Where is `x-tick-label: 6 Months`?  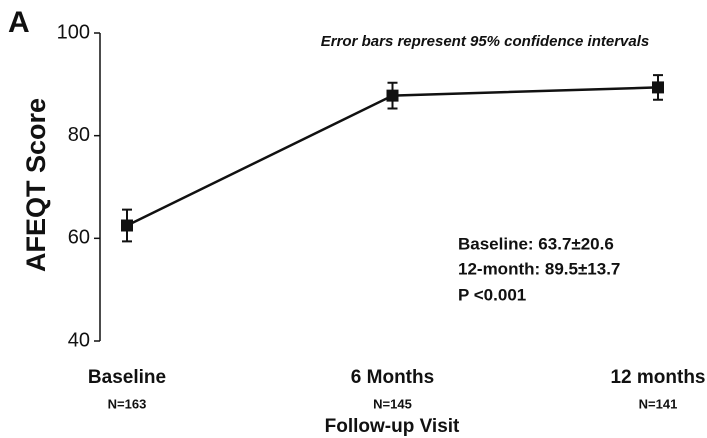 x-tick-label: 6 Months is located at coordinates (392, 377).